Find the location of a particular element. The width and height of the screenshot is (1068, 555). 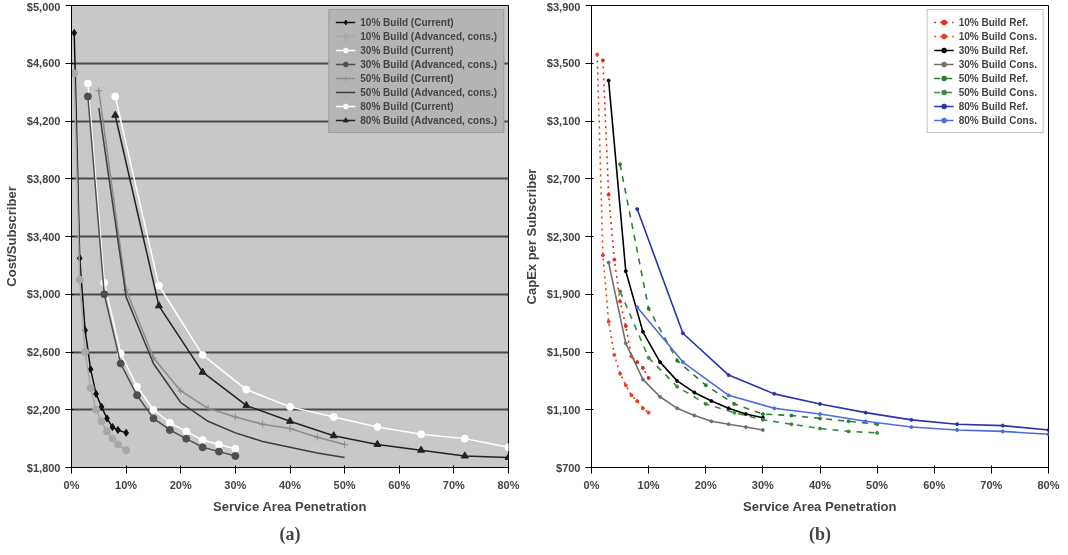

y-tick-label: $2,700 is located at coordinates (563, 178).